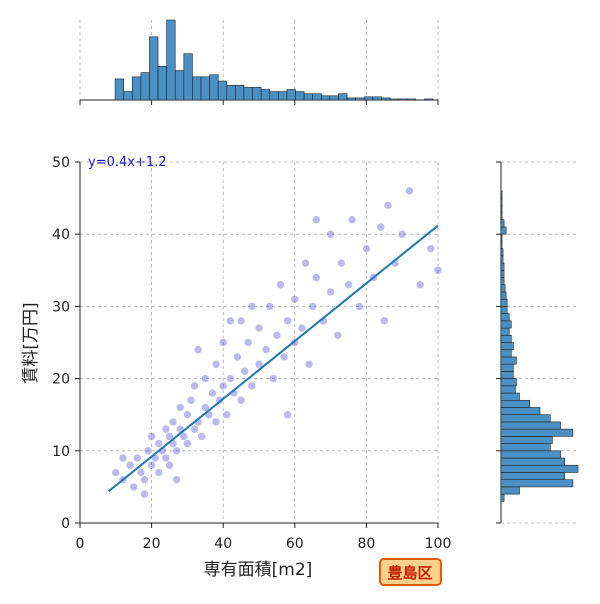  Describe the element at coordinates (366, 544) in the screenshot. I see `x-tick-label: 80` at that location.